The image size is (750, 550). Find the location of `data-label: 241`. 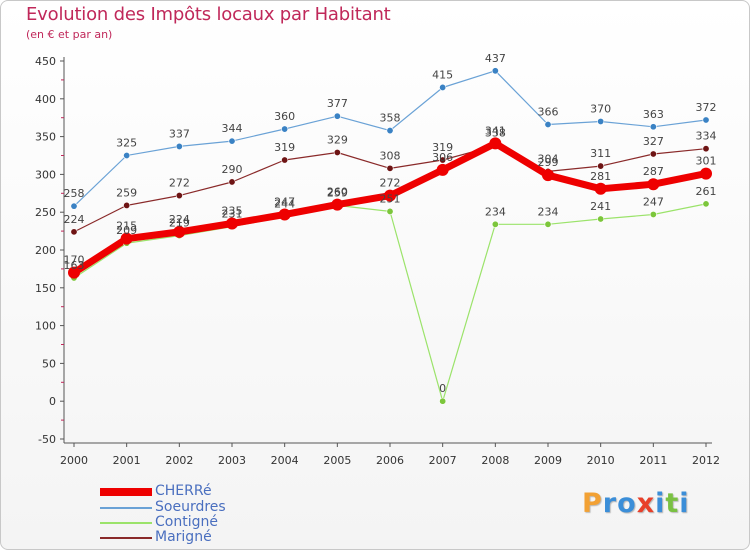

data-label: 241 is located at coordinates (600, 206).